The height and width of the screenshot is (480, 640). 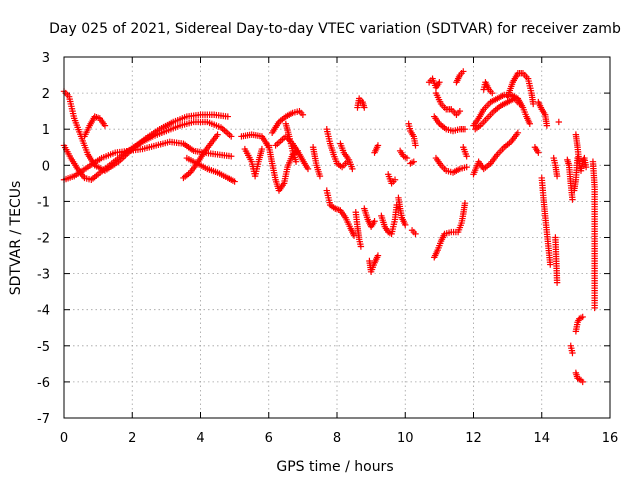 What do you see at coordinates (405, 438) in the screenshot?
I see `x-tick-label: 10` at bounding box center [405, 438].